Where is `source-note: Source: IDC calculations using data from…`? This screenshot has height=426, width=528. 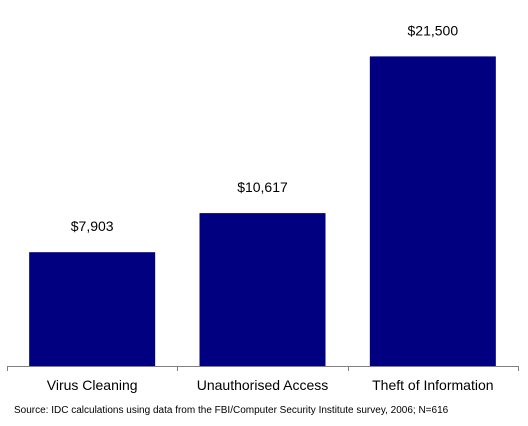
source-note: Source: IDC calculations using data from… is located at coordinates (231, 410).